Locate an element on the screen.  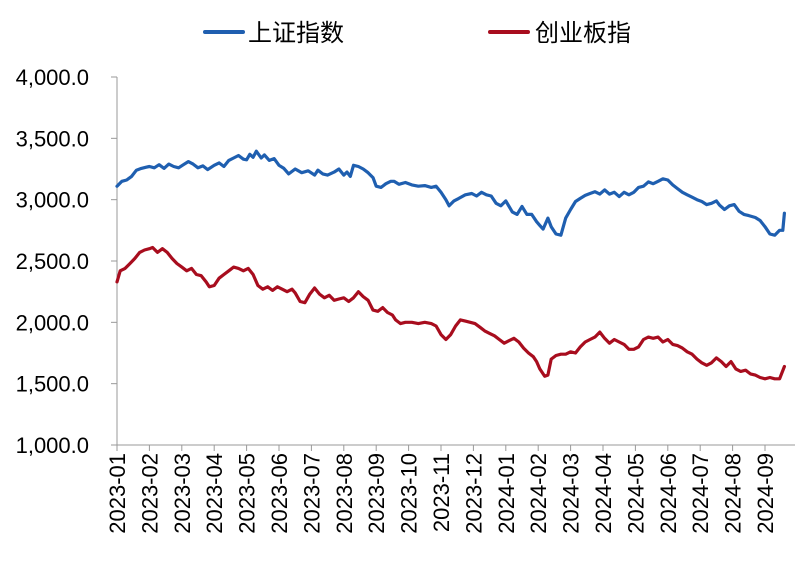
legend: 上证指数 创业板指 is located at coordinates (417, 33).